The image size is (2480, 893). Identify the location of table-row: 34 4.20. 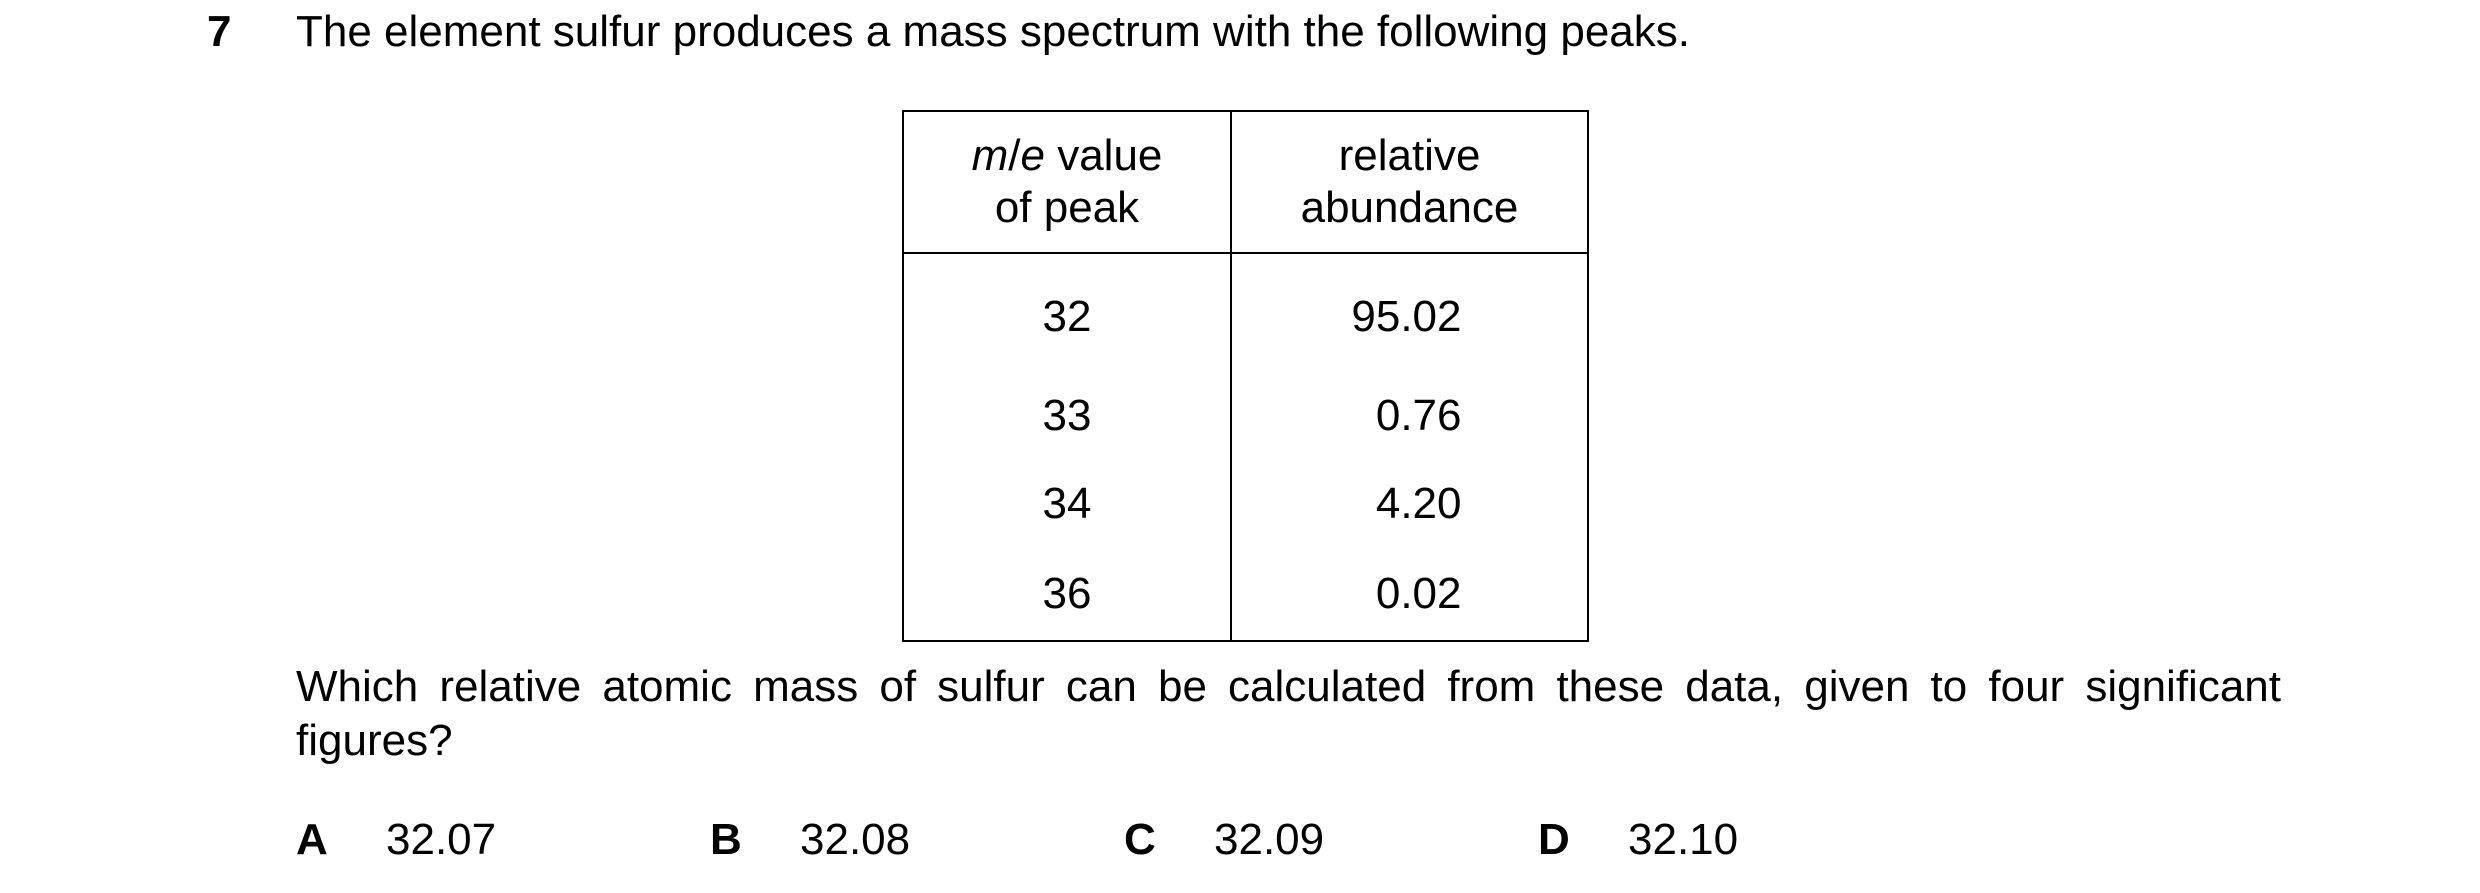
(1245, 504).